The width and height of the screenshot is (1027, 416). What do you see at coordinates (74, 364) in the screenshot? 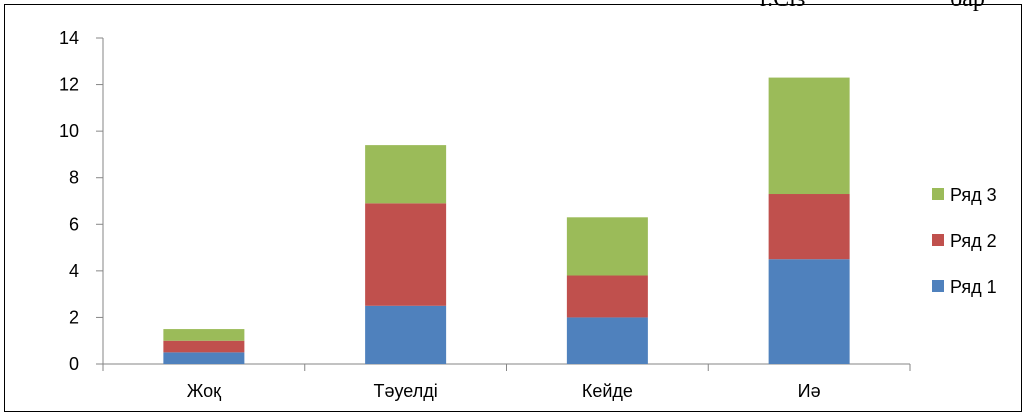
I see `y-tick-label: 0` at bounding box center [74, 364].